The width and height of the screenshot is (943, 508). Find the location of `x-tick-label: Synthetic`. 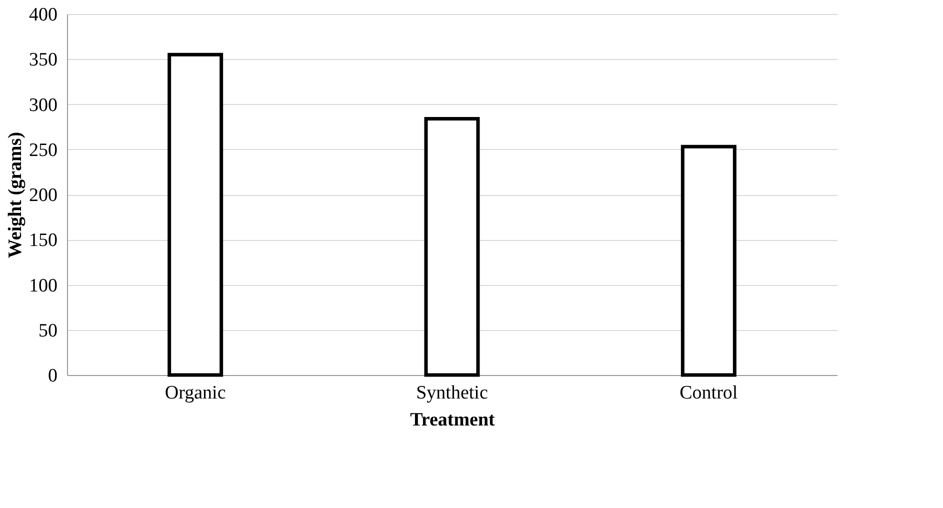

x-tick-label: Synthetic is located at coordinates (452, 393).